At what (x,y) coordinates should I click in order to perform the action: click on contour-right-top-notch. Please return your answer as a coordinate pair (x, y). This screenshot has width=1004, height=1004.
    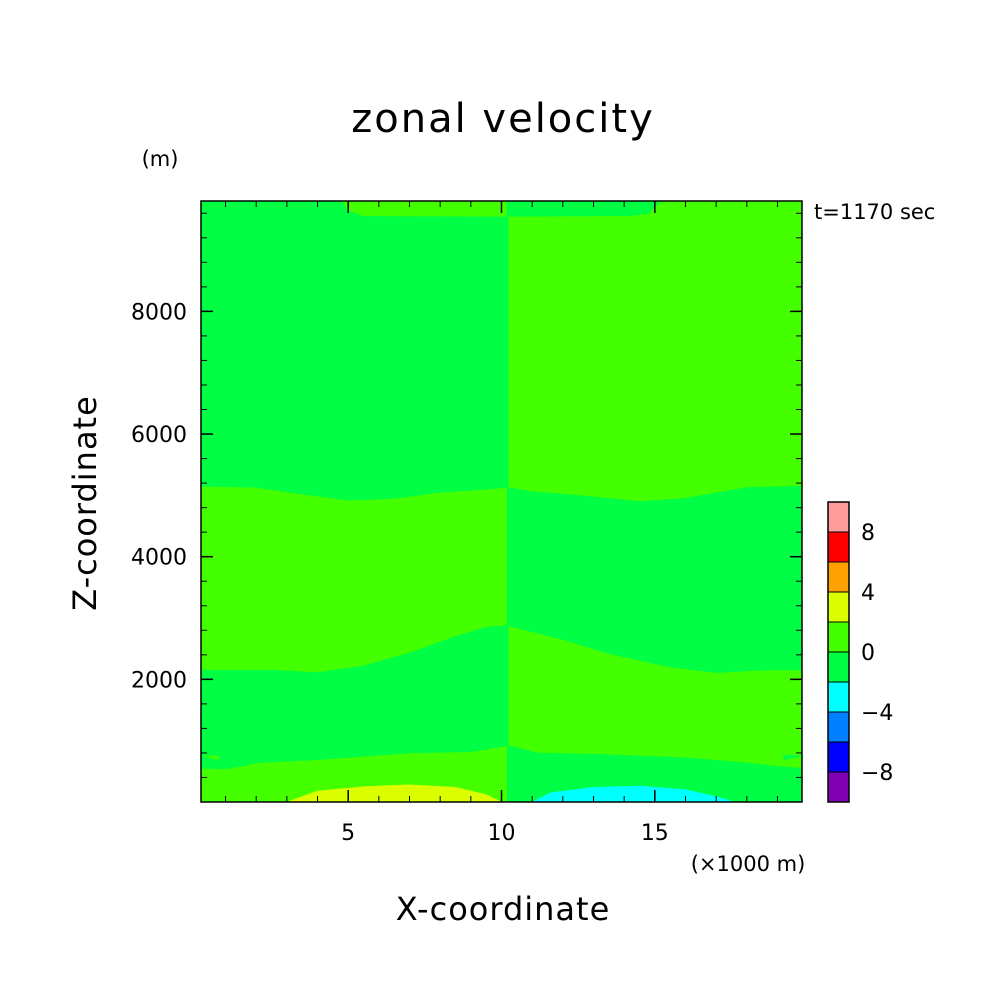
    Looking at the image, I should click on (584, 208).